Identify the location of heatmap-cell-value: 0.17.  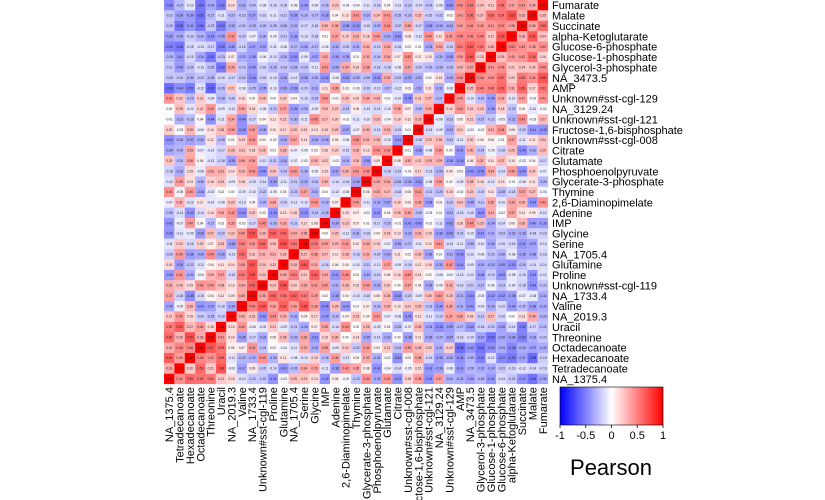
(418, 171).